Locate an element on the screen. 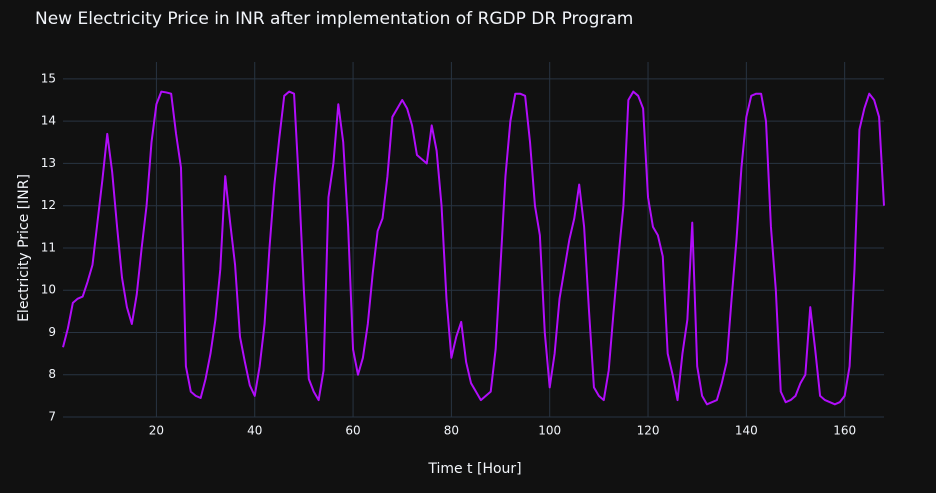  y-tick-label: 7 is located at coordinates (52, 417).